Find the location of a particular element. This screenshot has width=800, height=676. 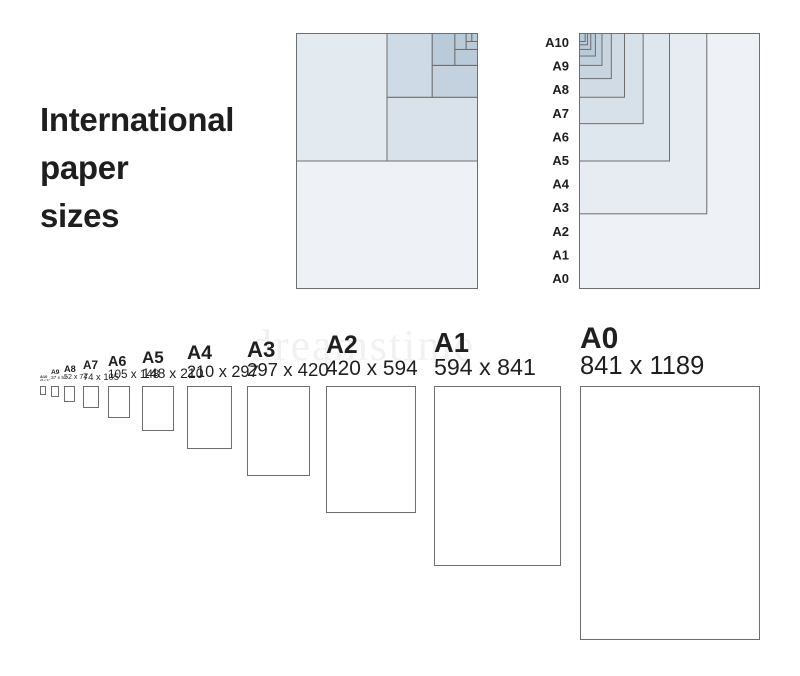

size-name: A2 is located at coordinates (342, 345).